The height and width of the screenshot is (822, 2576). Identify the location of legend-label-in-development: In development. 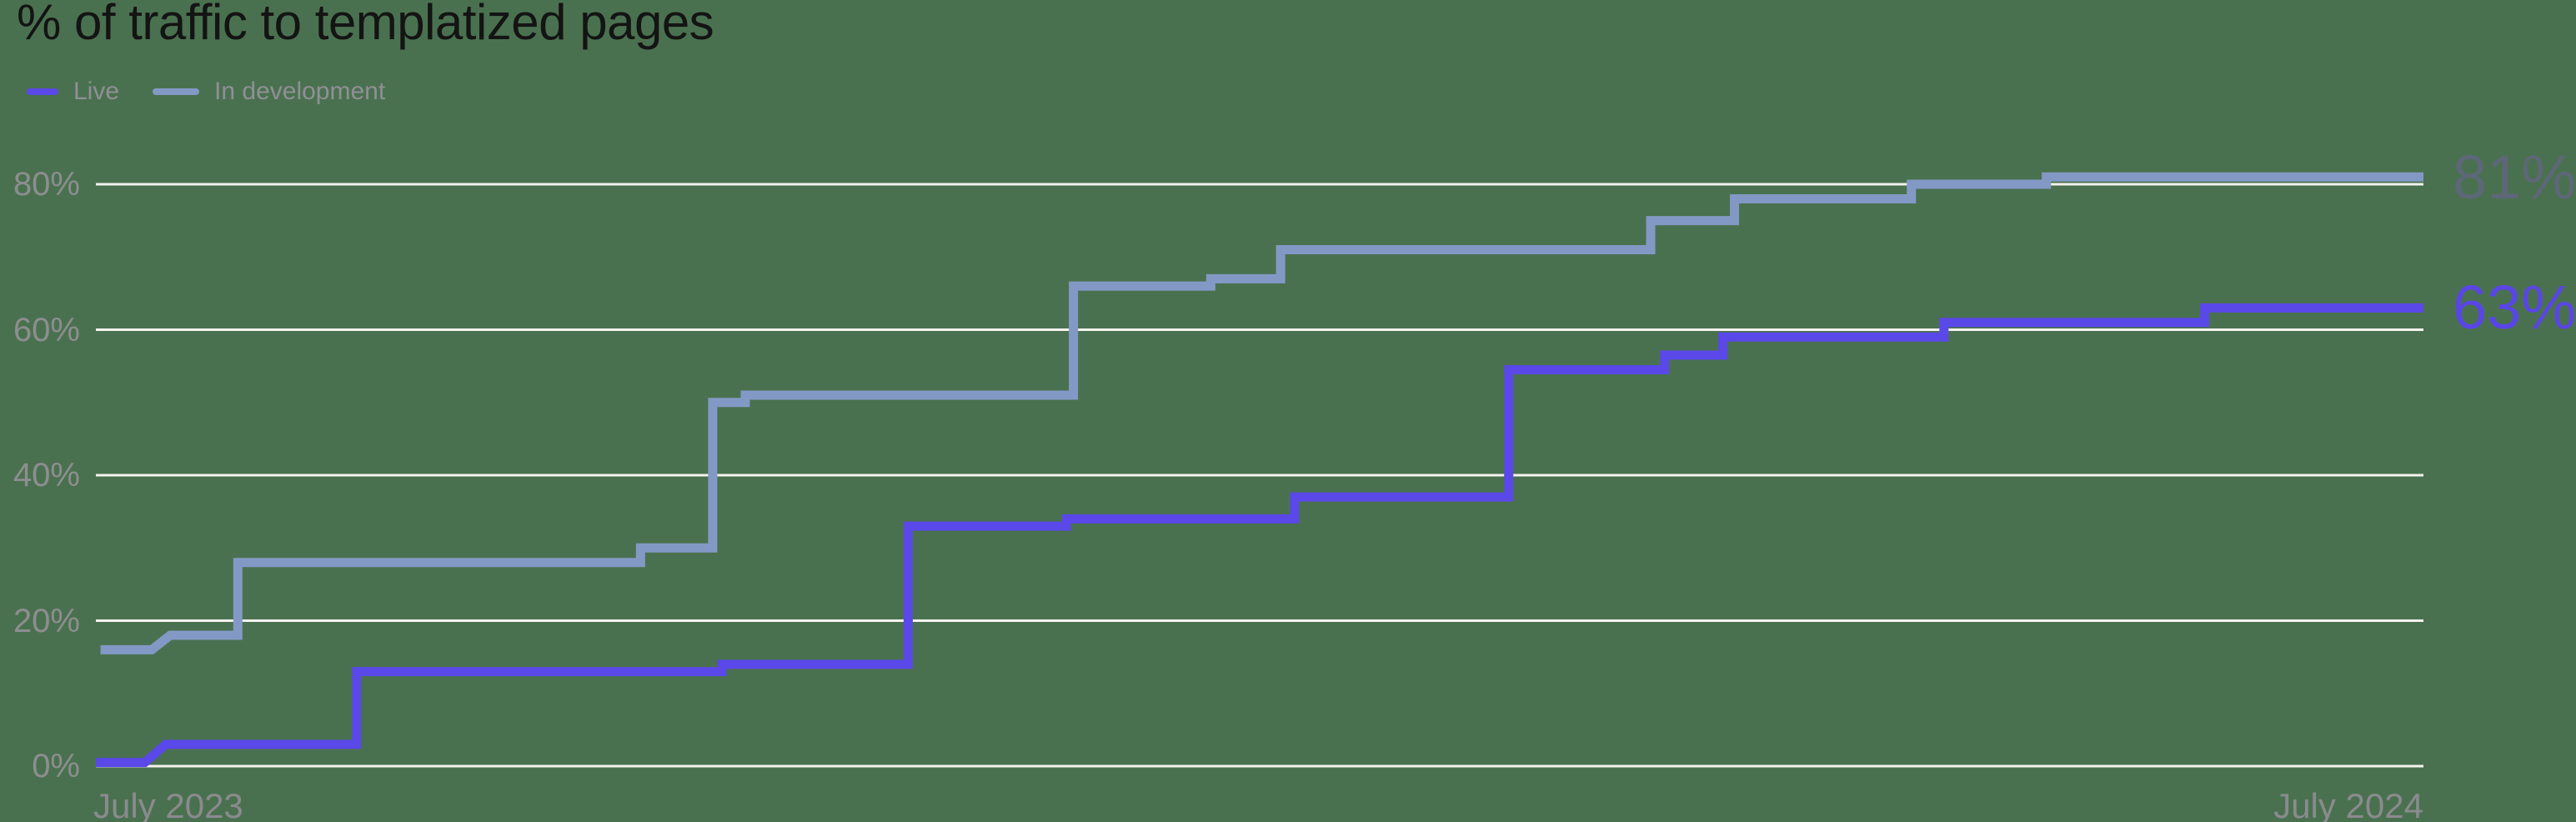
(300, 91).